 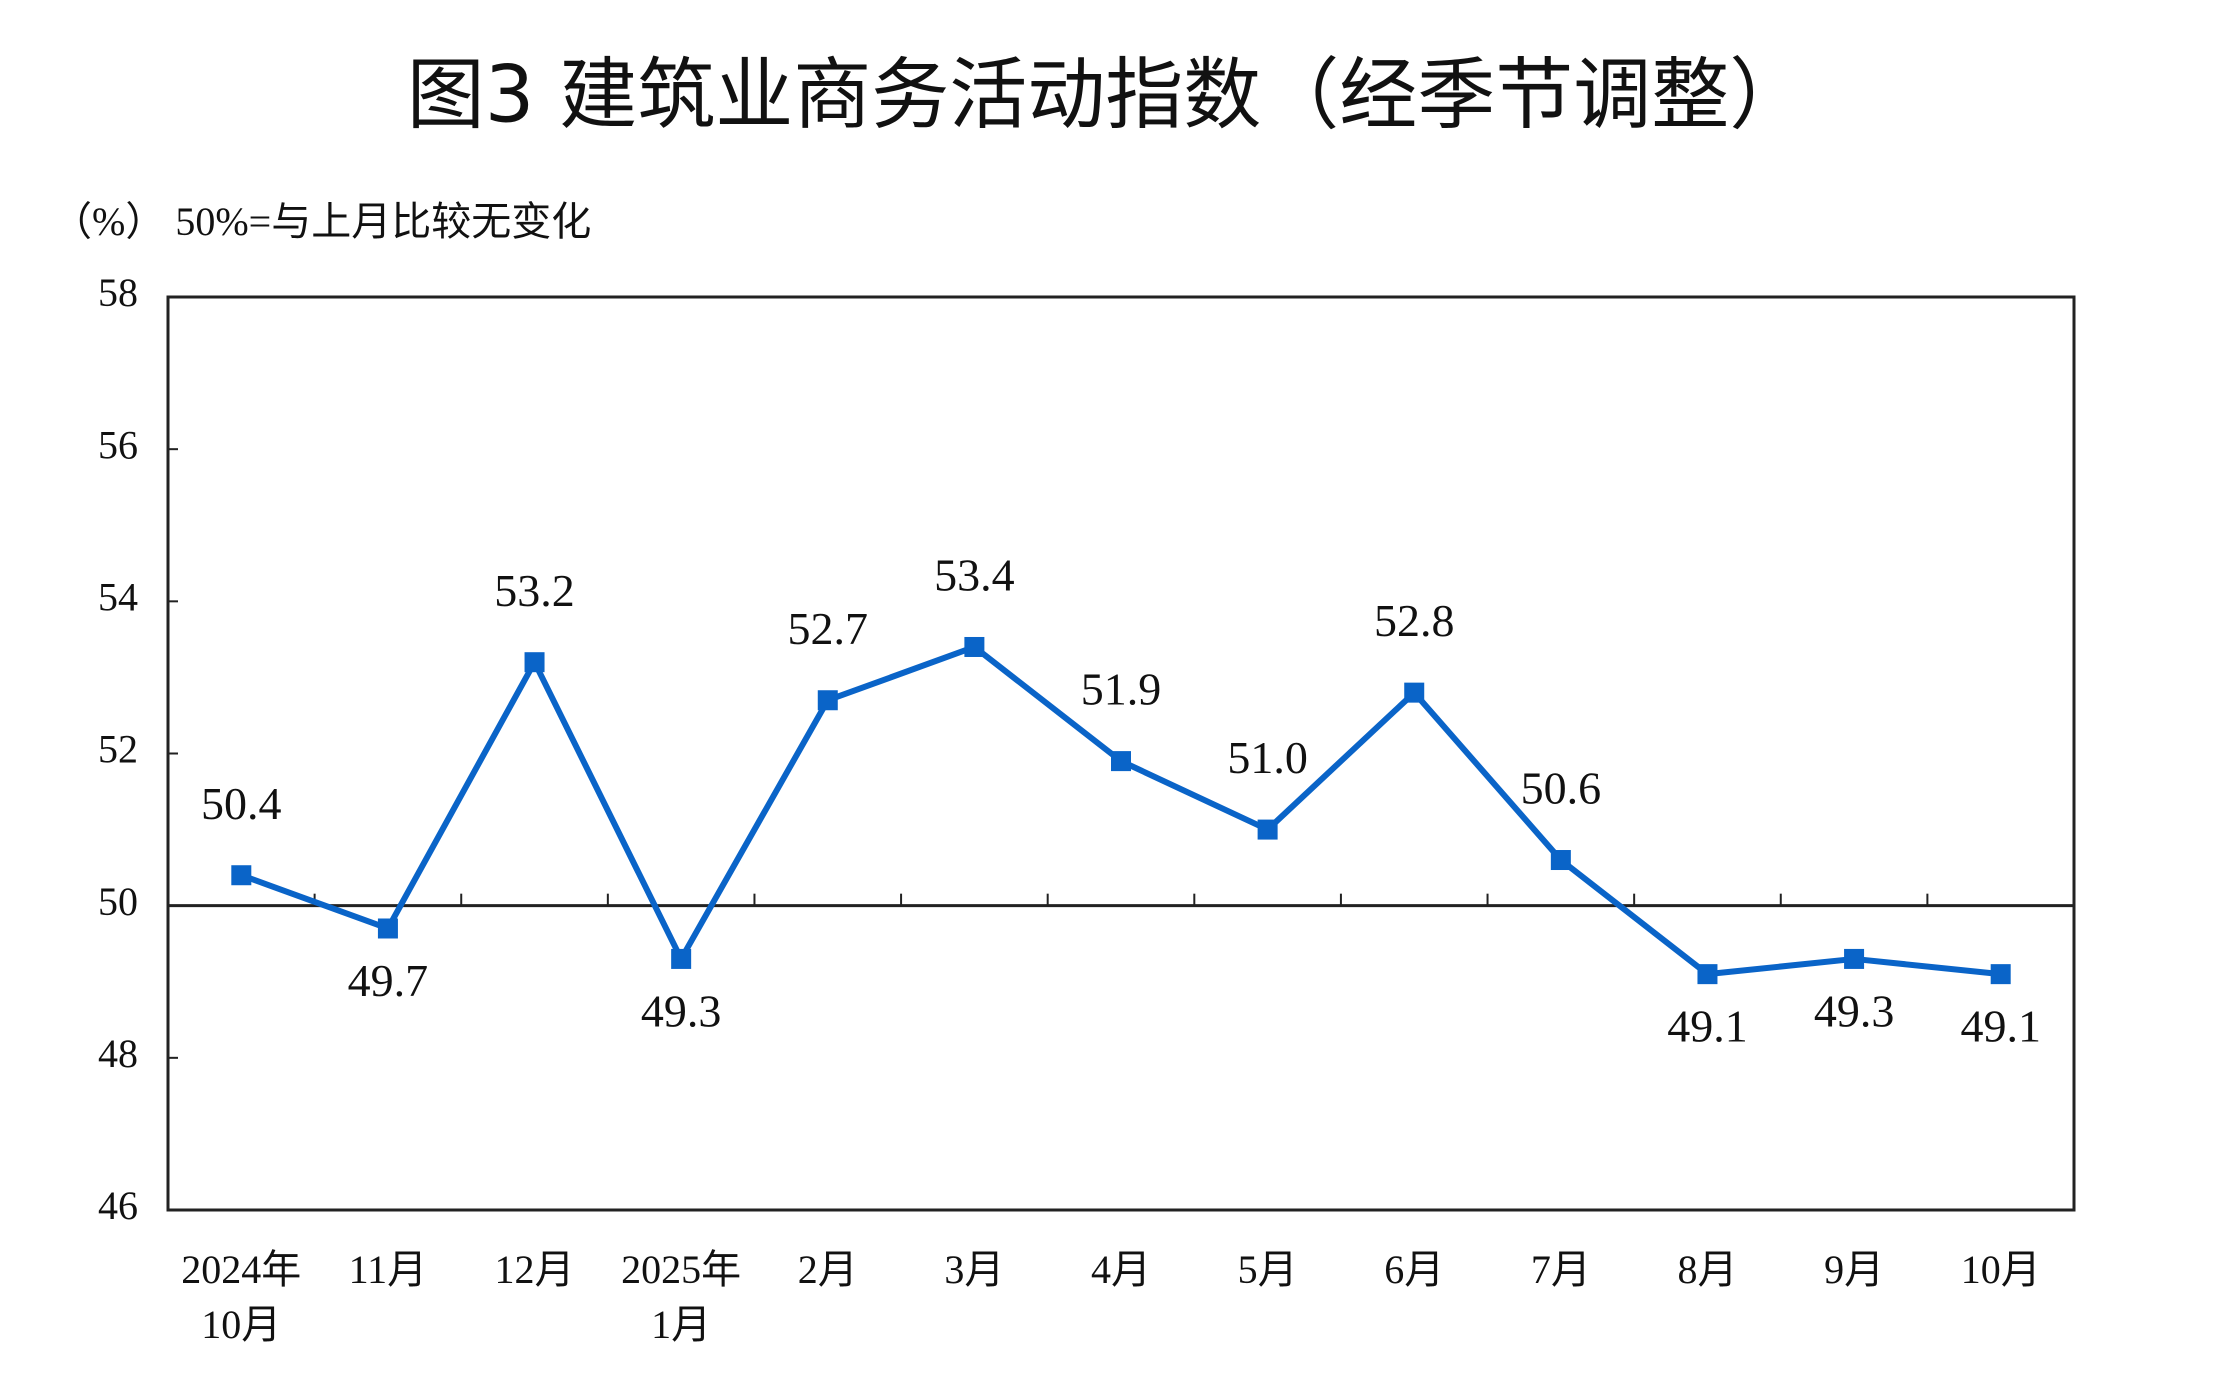 I want to click on y-tick-label: 56, so click(x=118, y=444).